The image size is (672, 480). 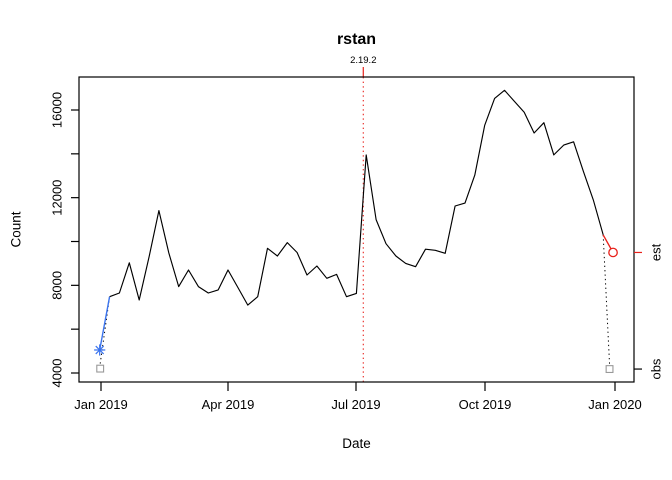 I want to click on end-obs-square-marker, so click(x=609, y=369).